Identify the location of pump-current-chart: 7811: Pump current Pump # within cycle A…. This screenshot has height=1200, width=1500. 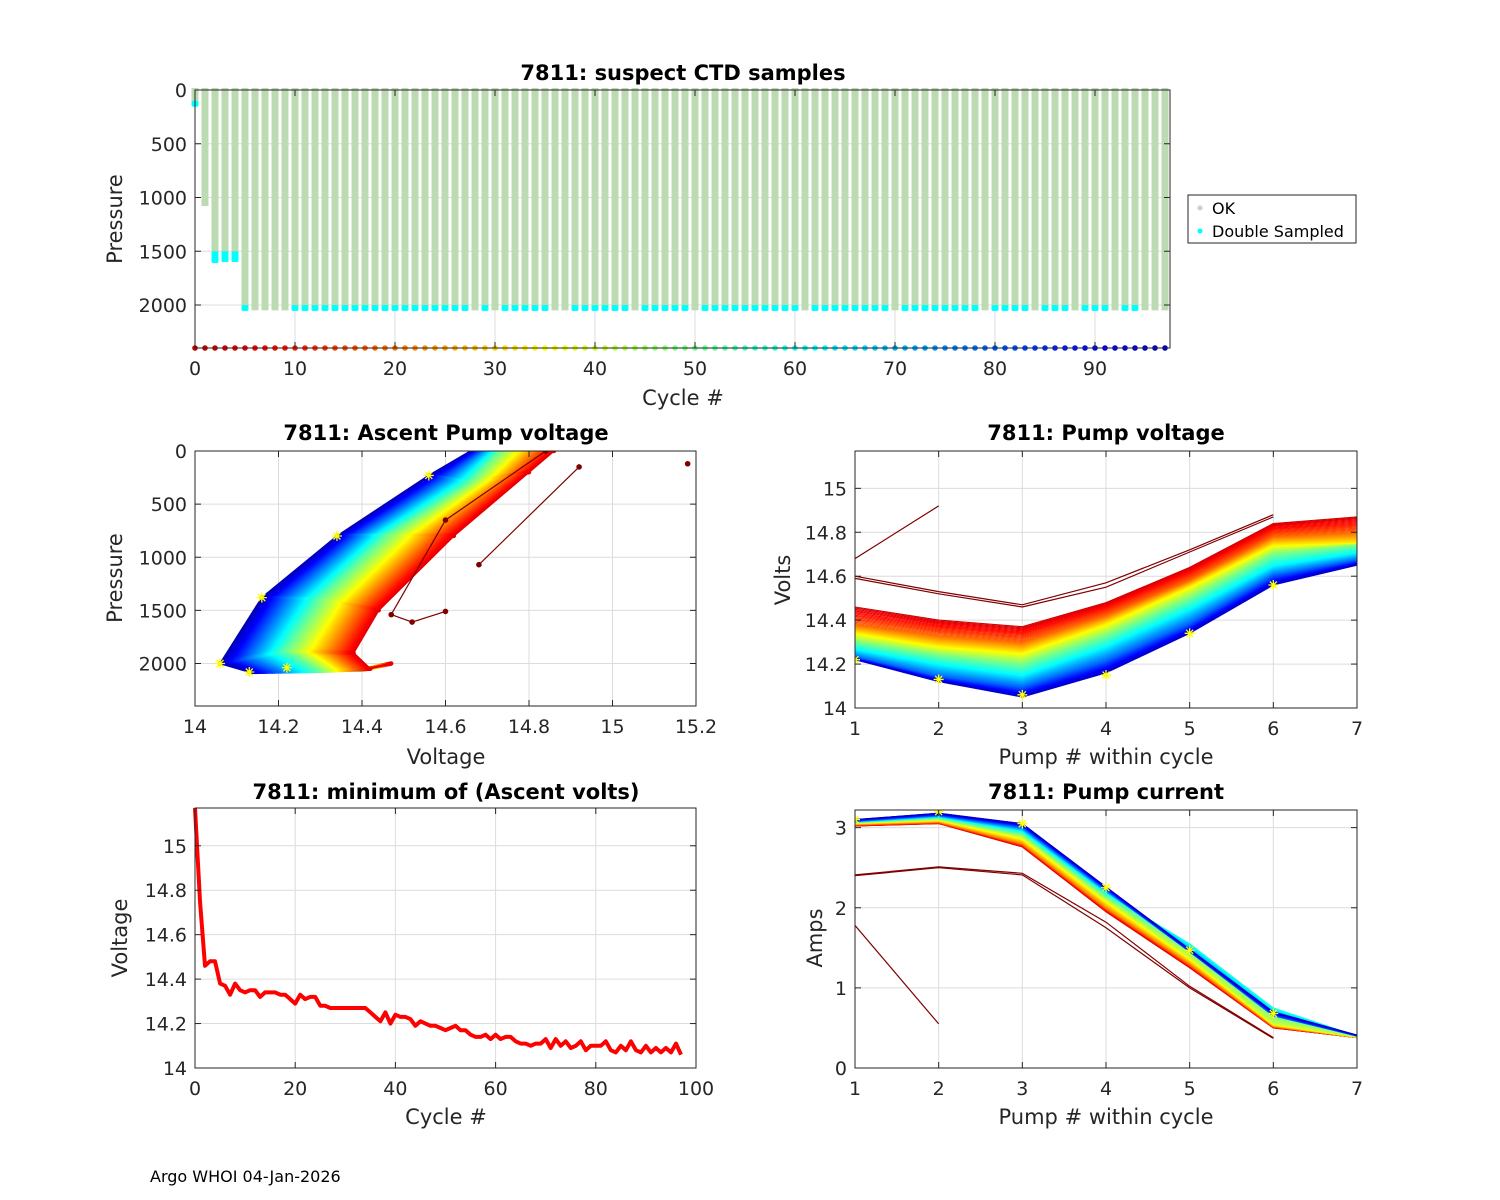
(1083, 954).